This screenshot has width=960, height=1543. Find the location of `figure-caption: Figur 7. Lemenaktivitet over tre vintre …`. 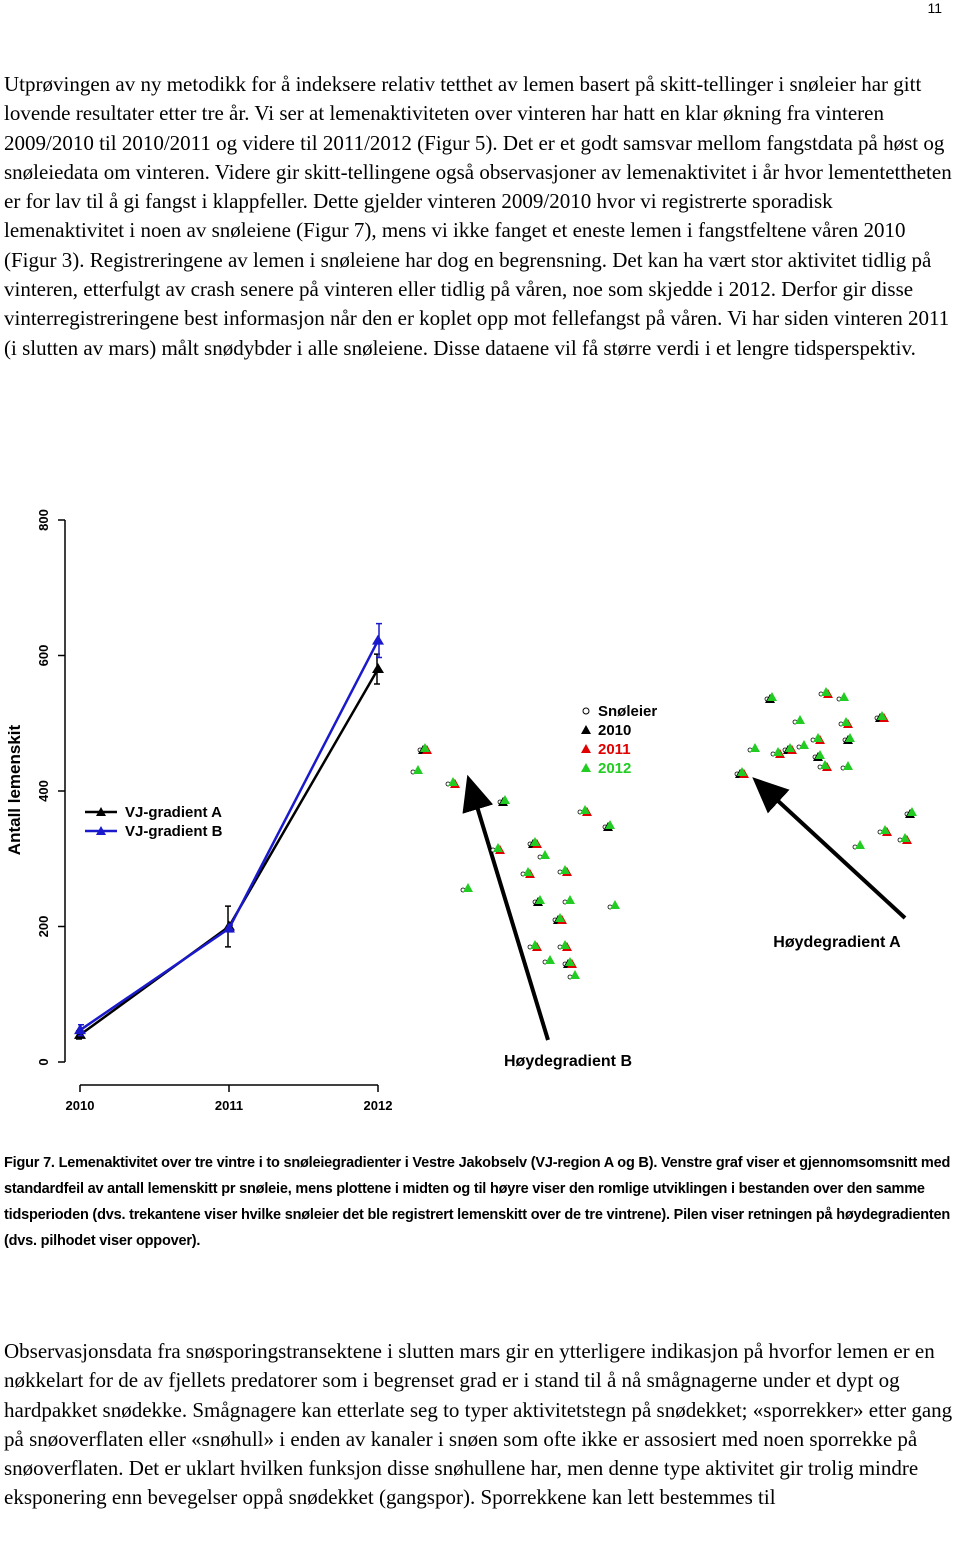

figure-caption: Figur 7. Lemenaktivitet over tre vintre … is located at coordinates (477, 1202).